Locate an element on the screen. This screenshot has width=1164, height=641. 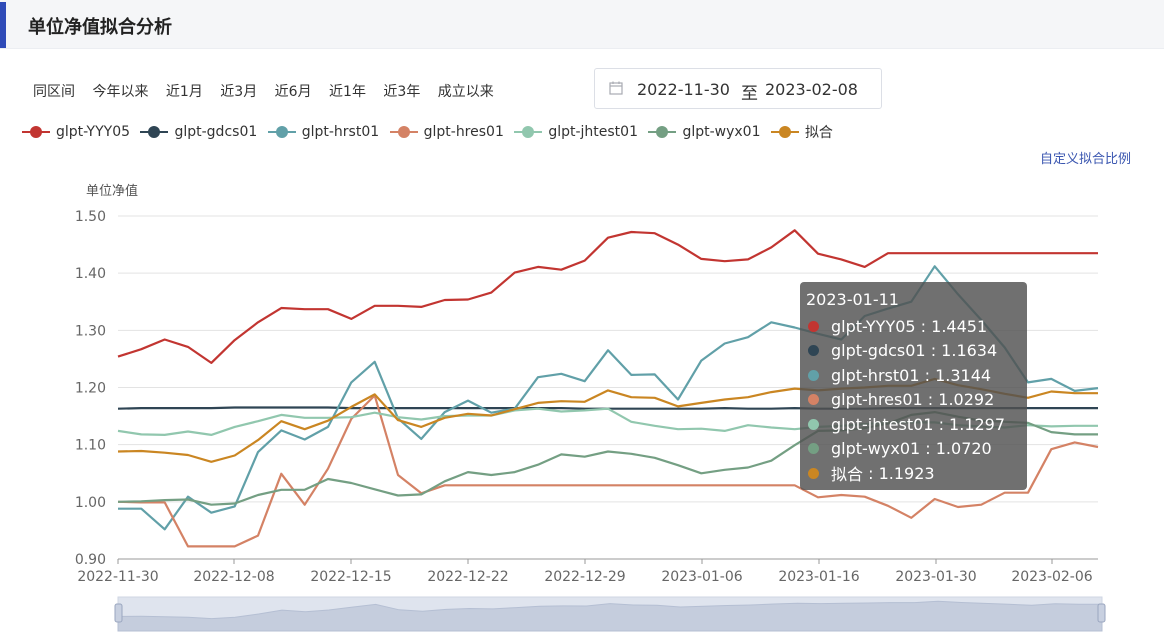
range-button-1m: 近1月 is located at coordinates (184, 92).